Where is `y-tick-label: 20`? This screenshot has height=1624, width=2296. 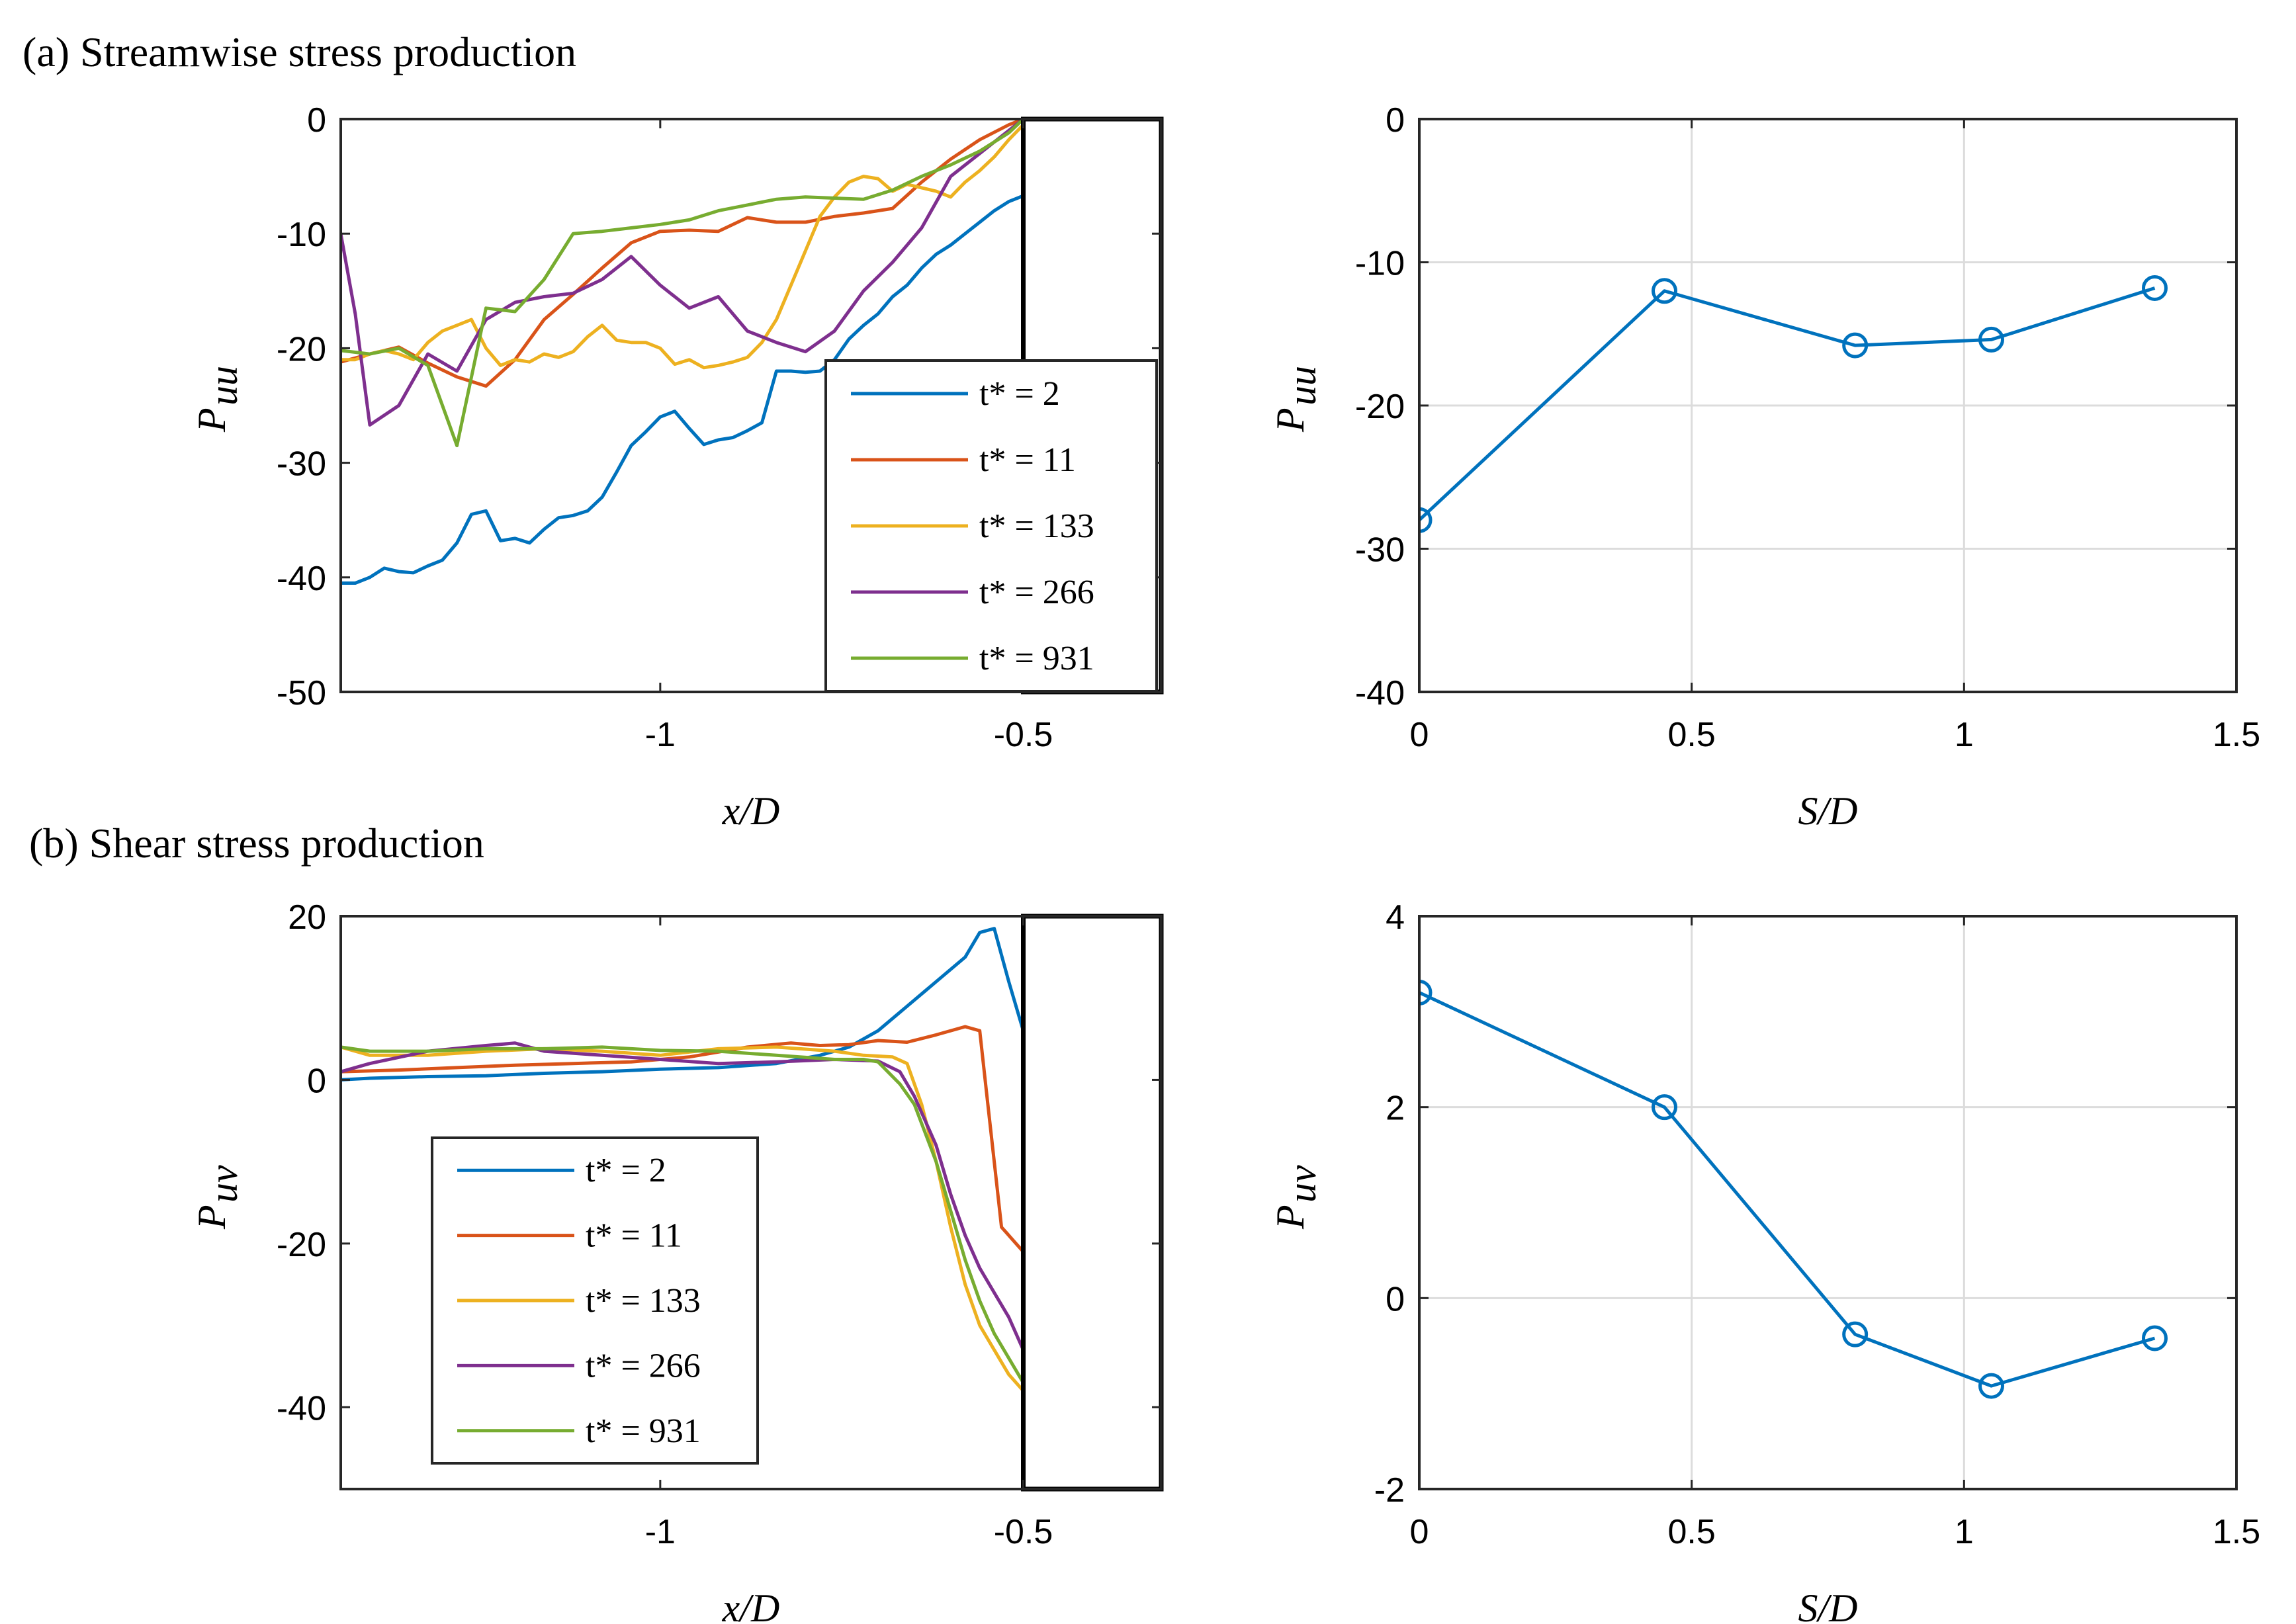 y-tick-label: 20 is located at coordinates (307, 917).